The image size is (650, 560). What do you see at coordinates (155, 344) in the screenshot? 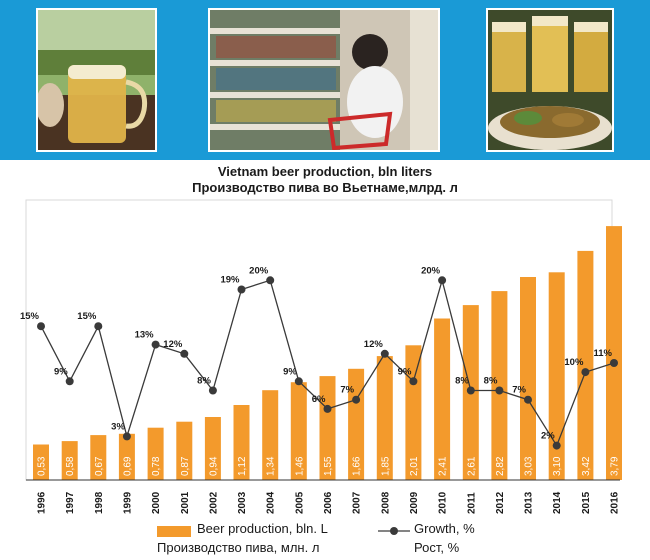
I see `growth-point-2000` at bounding box center [155, 344].